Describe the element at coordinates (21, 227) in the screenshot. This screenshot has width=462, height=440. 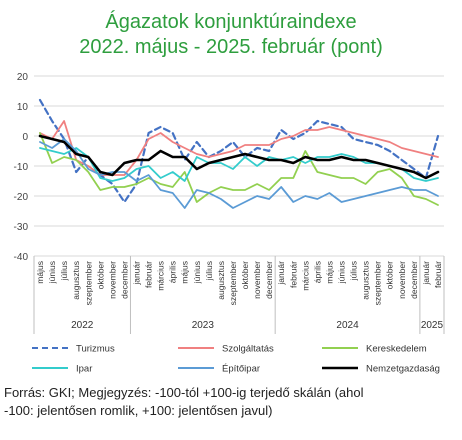
I see `y-tick-label: -30` at that location.